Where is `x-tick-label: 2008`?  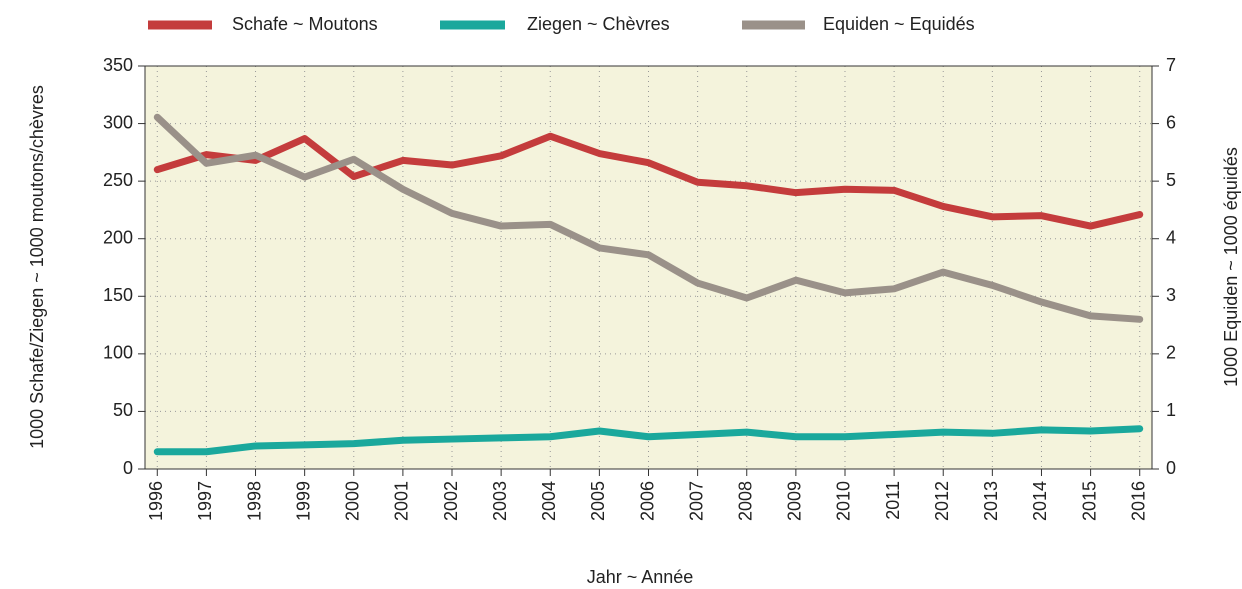 x-tick-label: 2008 is located at coordinates (745, 501).